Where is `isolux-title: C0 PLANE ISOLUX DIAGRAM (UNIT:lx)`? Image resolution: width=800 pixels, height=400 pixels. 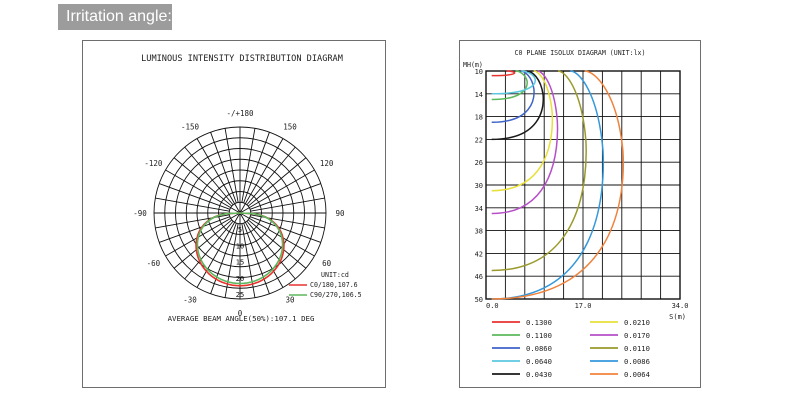
isolux-title: C0 PLANE ISOLUX DIAGRAM (UNIT:lx) is located at coordinates (579, 53).